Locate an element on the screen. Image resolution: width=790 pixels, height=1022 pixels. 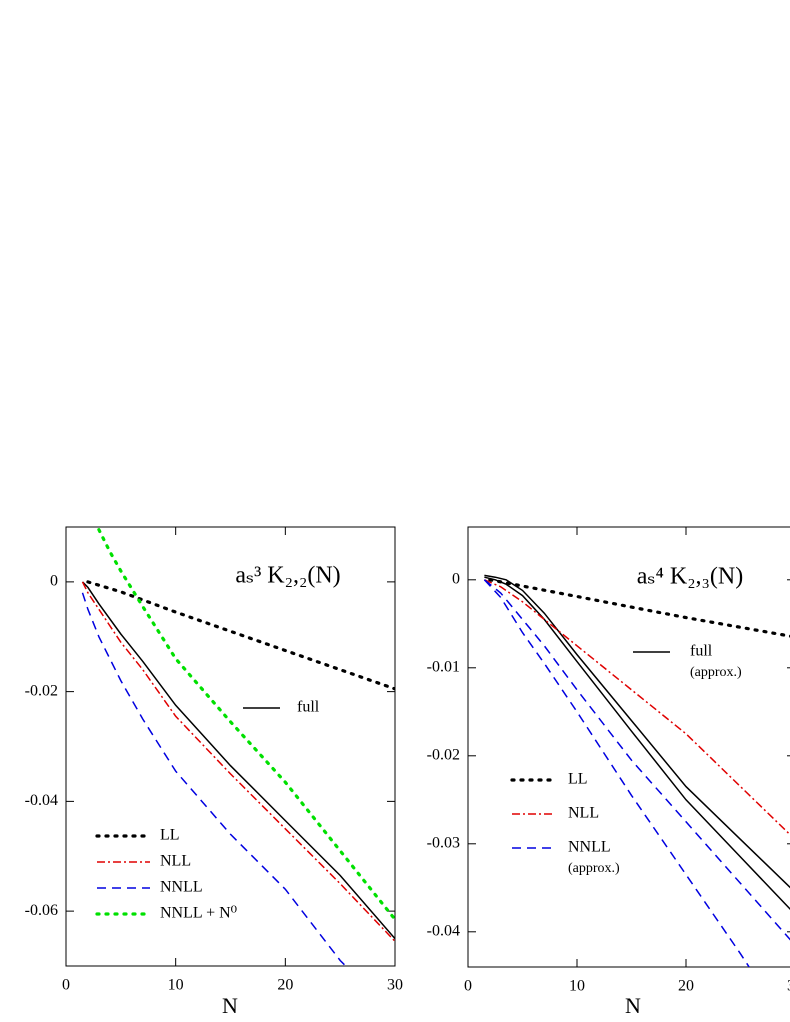
chart-title: aₛ³ K₂,₂(N) is located at coordinates (287, 576).